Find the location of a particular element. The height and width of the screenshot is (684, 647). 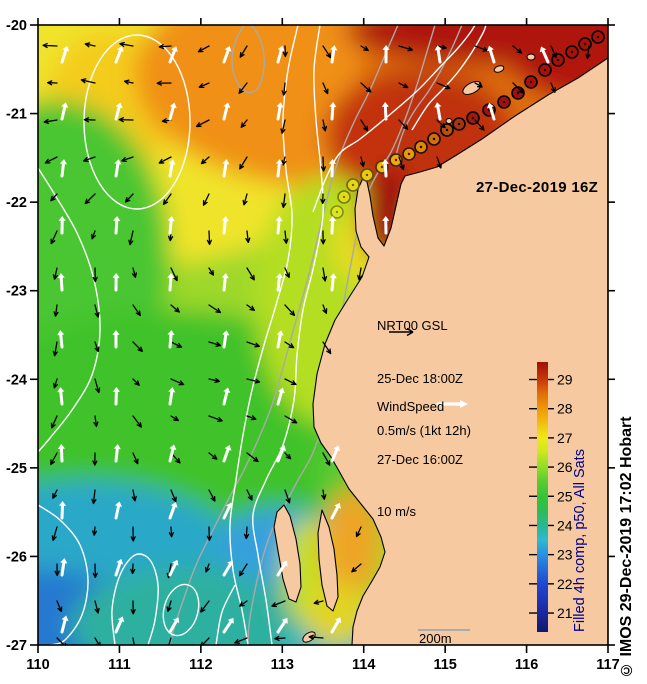

colorbar is located at coordinates (542, 497).